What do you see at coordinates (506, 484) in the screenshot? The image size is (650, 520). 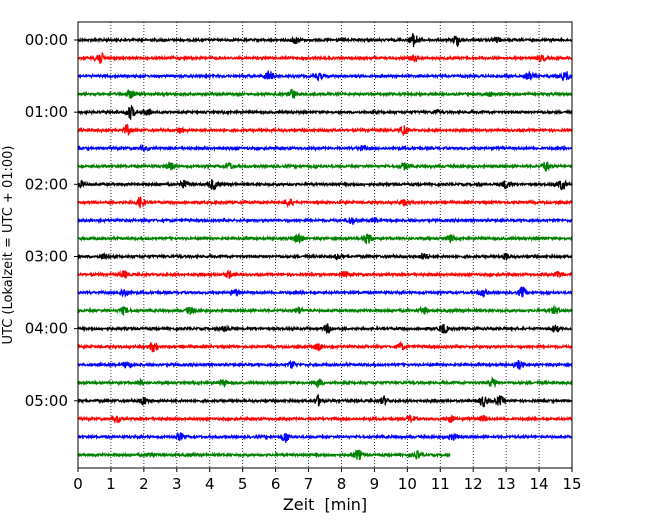 I see `x-tick-label: 13` at bounding box center [506, 484].